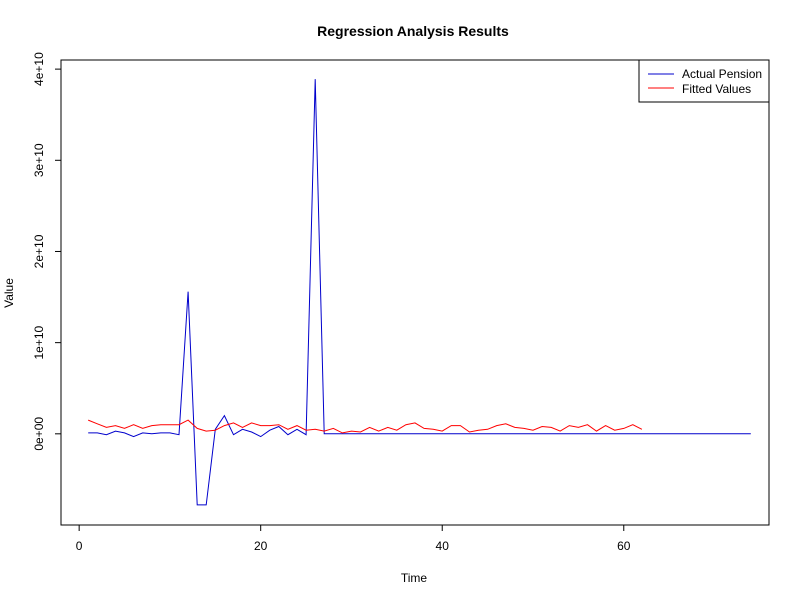  Describe the element at coordinates (722, 74) in the screenshot. I see `legend-label-actual-pension: Actual Pension` at that location.